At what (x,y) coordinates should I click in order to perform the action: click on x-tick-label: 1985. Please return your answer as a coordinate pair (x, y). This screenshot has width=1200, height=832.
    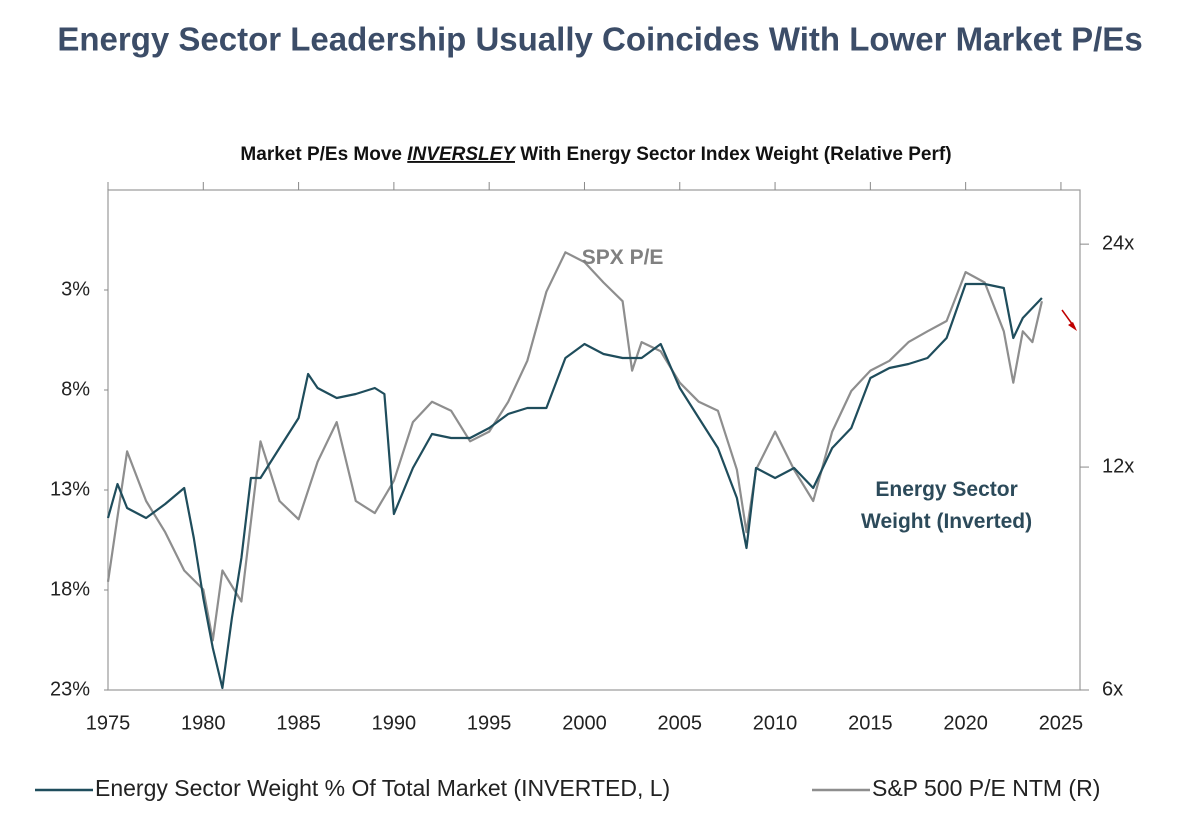
    Looking at the image, I should click on (298, 723).